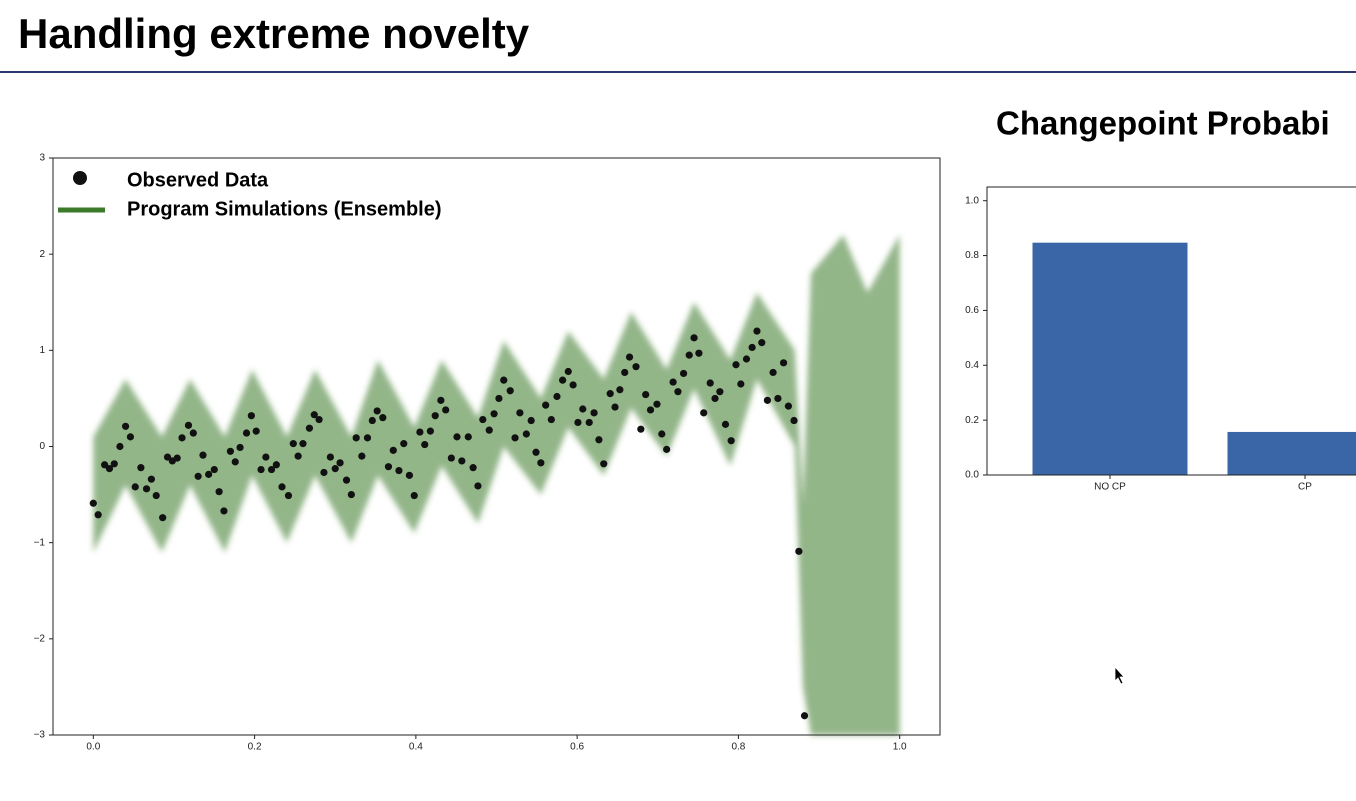 This screenshot has height=801, width=1356. Describe the element at coordinates (40, 735) in the screenshot. I see `y-tick-label: −3` at that location.